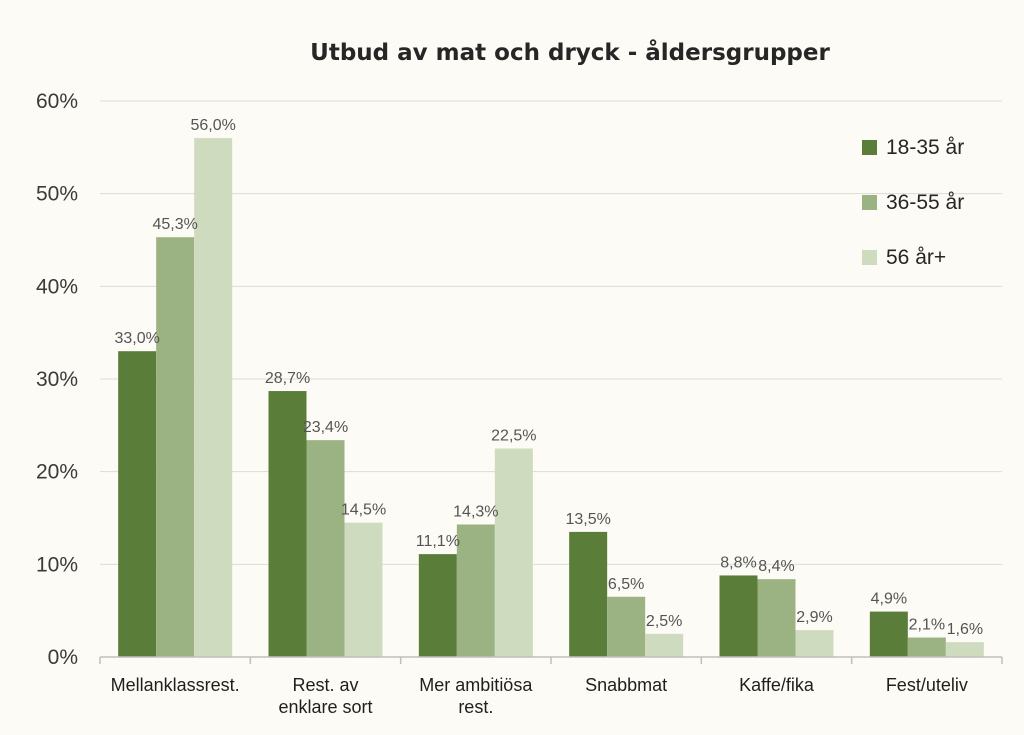  Describe the element at coordinates (916, 257) in the screenshot. I see `legend-label: 56 år+` at that location.